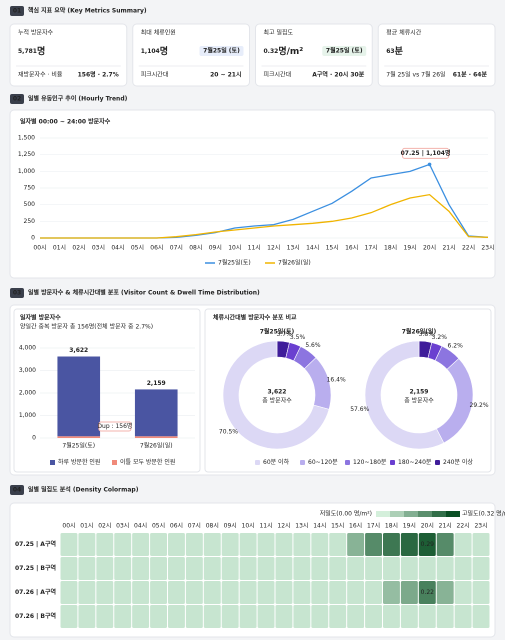 The width and height of the screenshot is (505, 640). Describe the element at coordinates (440, 337) in the screenshot. I see `slice-label: 3.2%` at that location.